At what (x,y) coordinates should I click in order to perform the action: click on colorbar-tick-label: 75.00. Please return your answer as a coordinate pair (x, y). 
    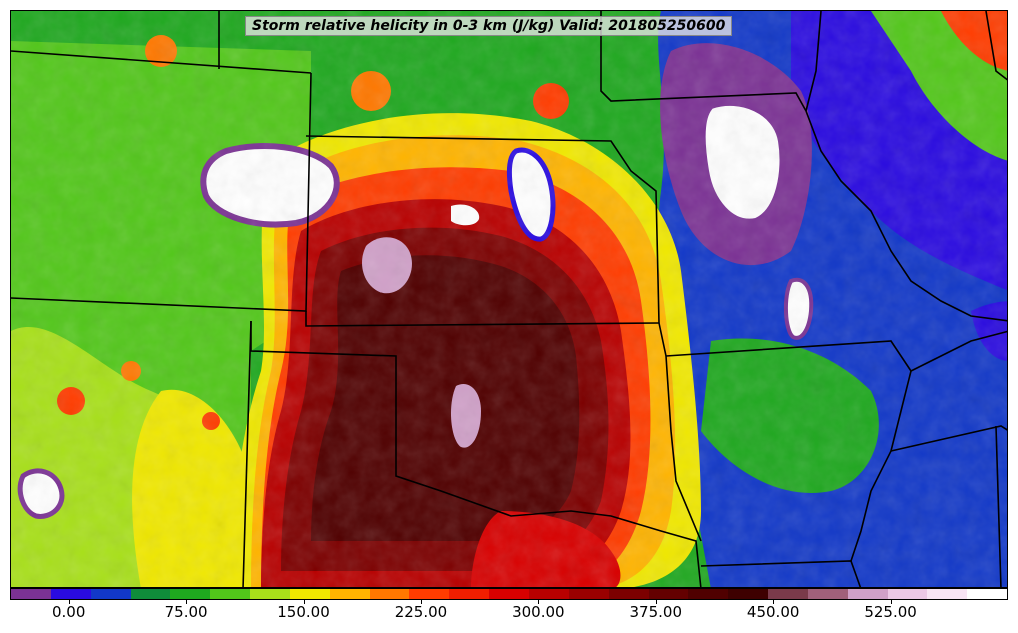
    Looking at the image, I should click on (186, 612).